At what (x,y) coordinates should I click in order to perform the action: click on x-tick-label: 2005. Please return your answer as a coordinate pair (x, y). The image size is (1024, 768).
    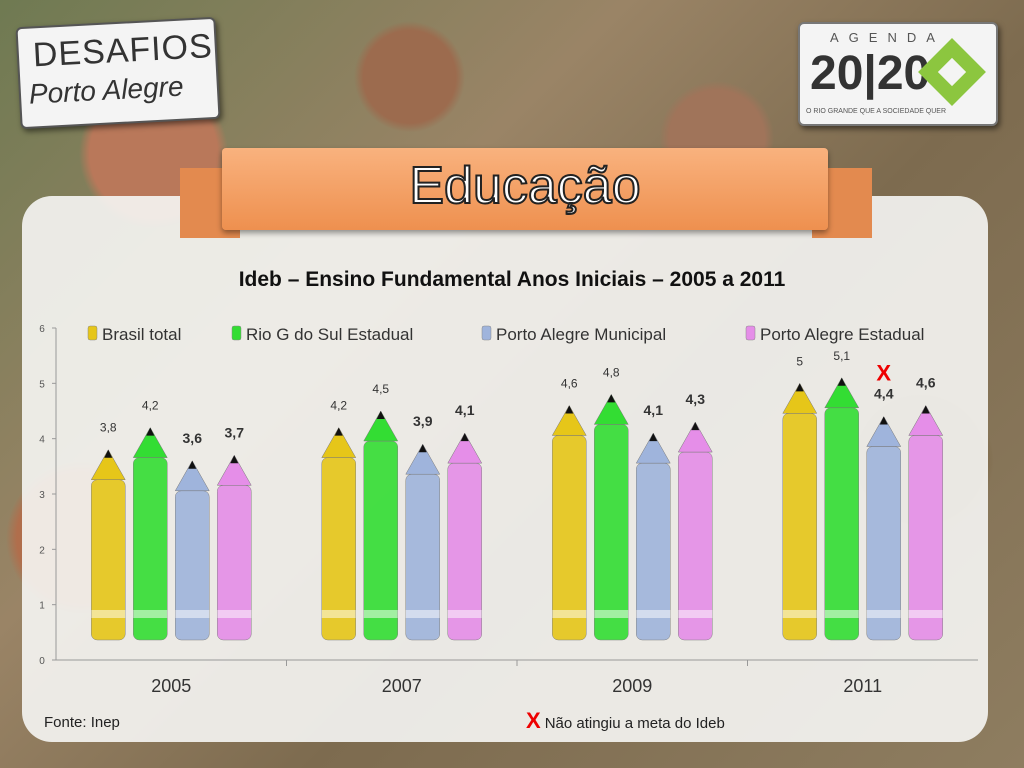
    Looking at the image, I should click on (171, 686).